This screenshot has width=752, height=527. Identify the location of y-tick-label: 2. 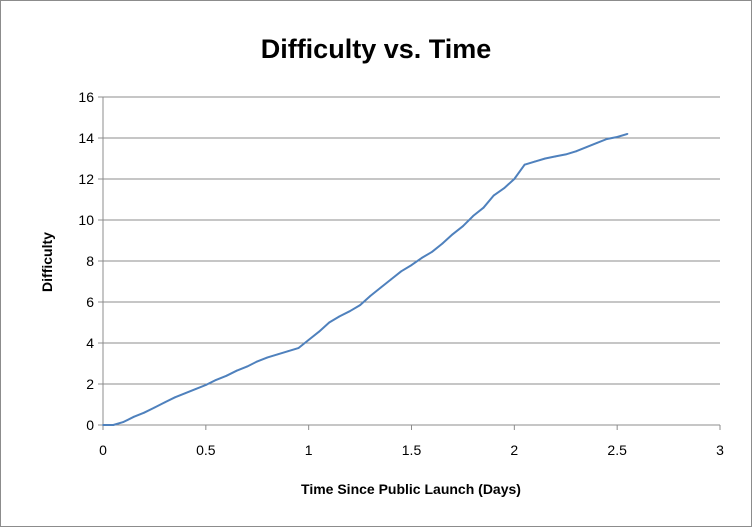
(90, 384).